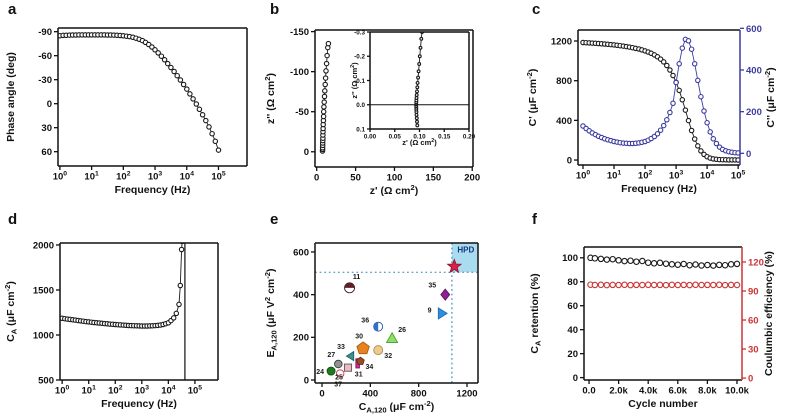 The height and width of the screenshot is (419, 794). What do you see at coordinates (302, 112) in the screenshot?
I see `svg-text: -50` at bounding box center [302, 112].